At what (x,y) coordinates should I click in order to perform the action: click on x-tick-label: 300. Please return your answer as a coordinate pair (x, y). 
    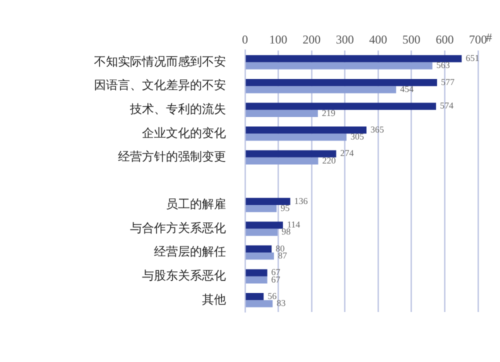
    Looking at the image, I should click on (345, 39).